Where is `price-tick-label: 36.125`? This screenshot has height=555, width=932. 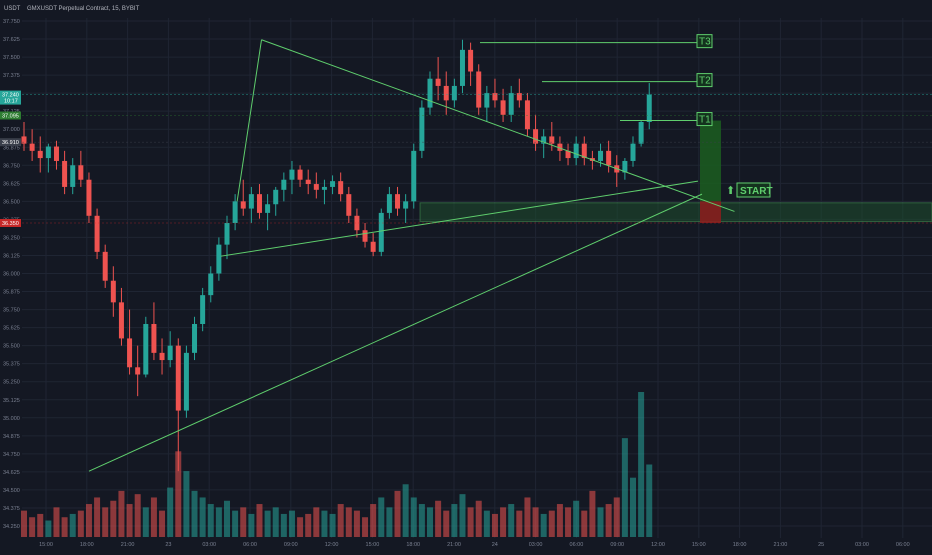
price-tick-label: 36.125 is located at coordinates (11, 256).